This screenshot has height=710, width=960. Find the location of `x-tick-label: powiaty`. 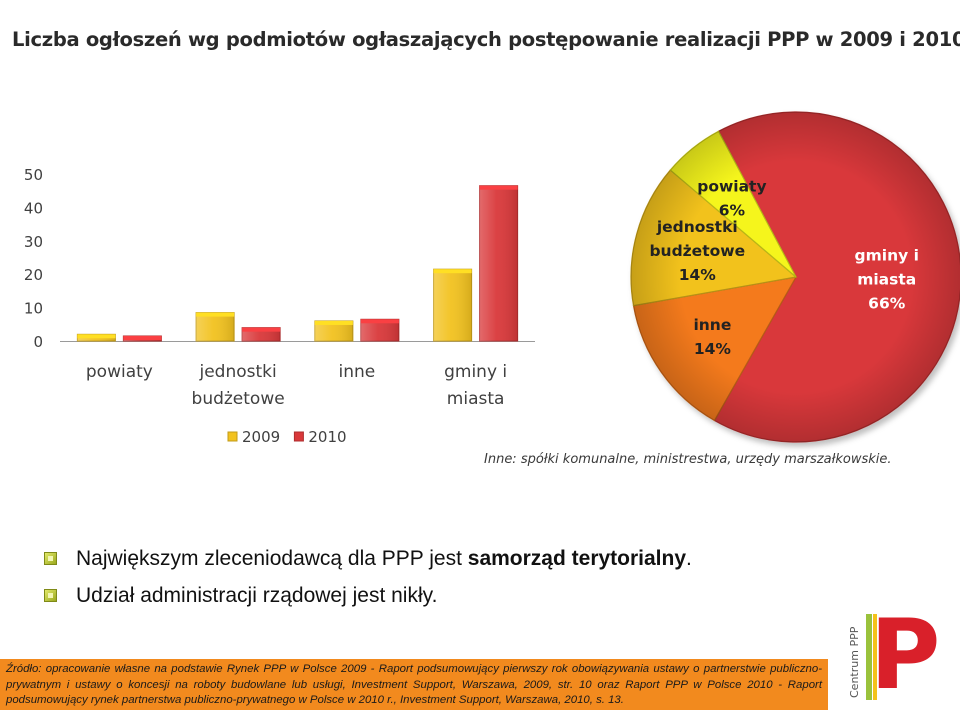

x-tick-label: powiaty is located at coordinates (119, 372).